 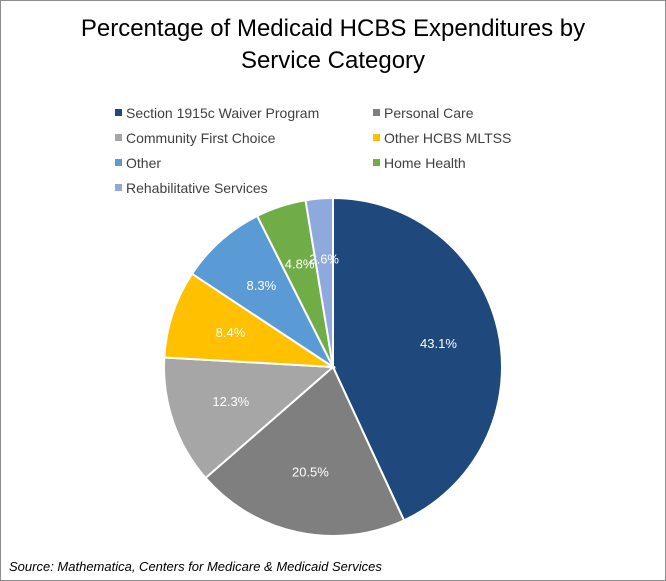 I want to click on legend-item-home-health: Home Health, so click(x=493, y=162).